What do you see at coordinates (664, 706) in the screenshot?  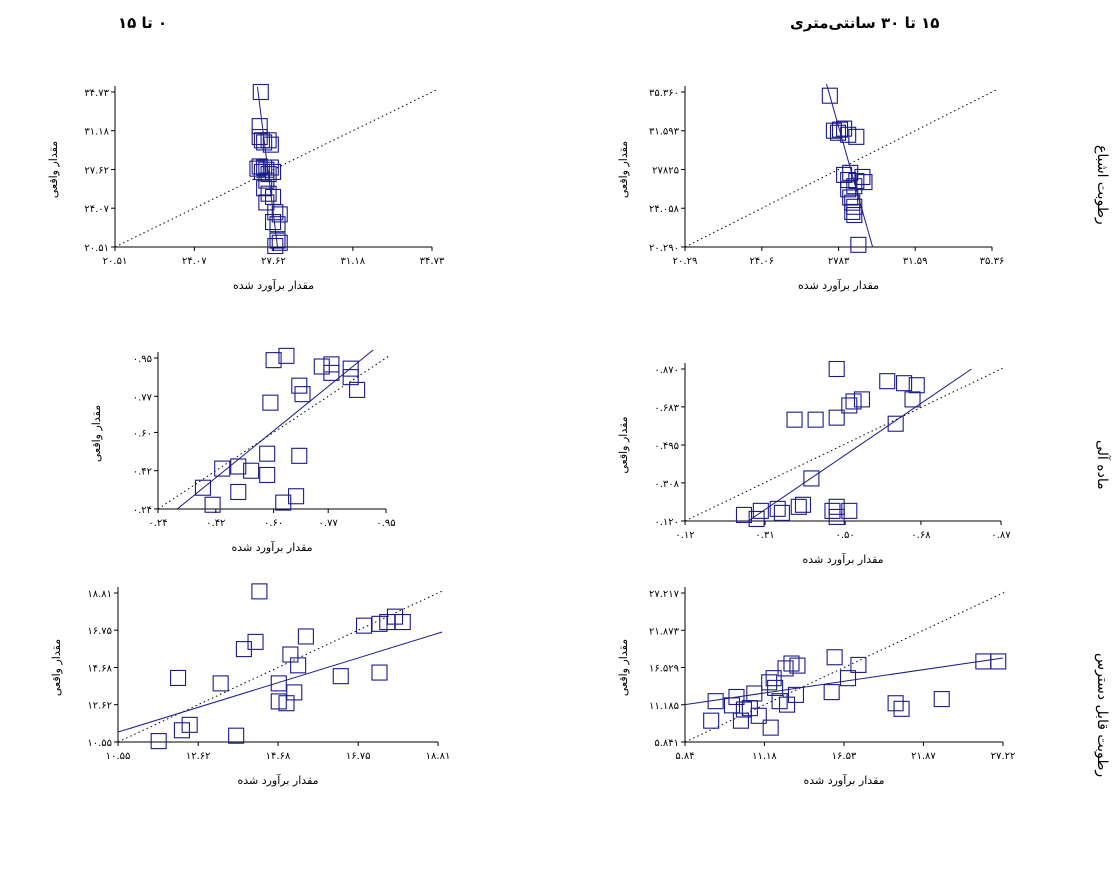 I see `y-tick-label: ۱۱.۱۸۵` at bounding box center [664, 706].